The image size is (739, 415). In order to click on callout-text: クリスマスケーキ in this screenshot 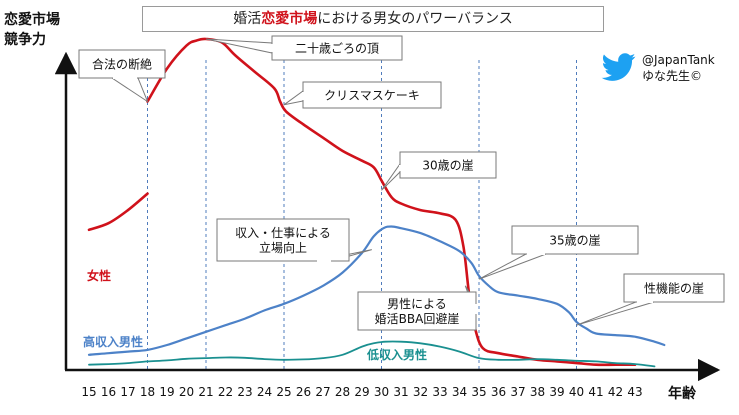, I will do `click(372, 96)`.